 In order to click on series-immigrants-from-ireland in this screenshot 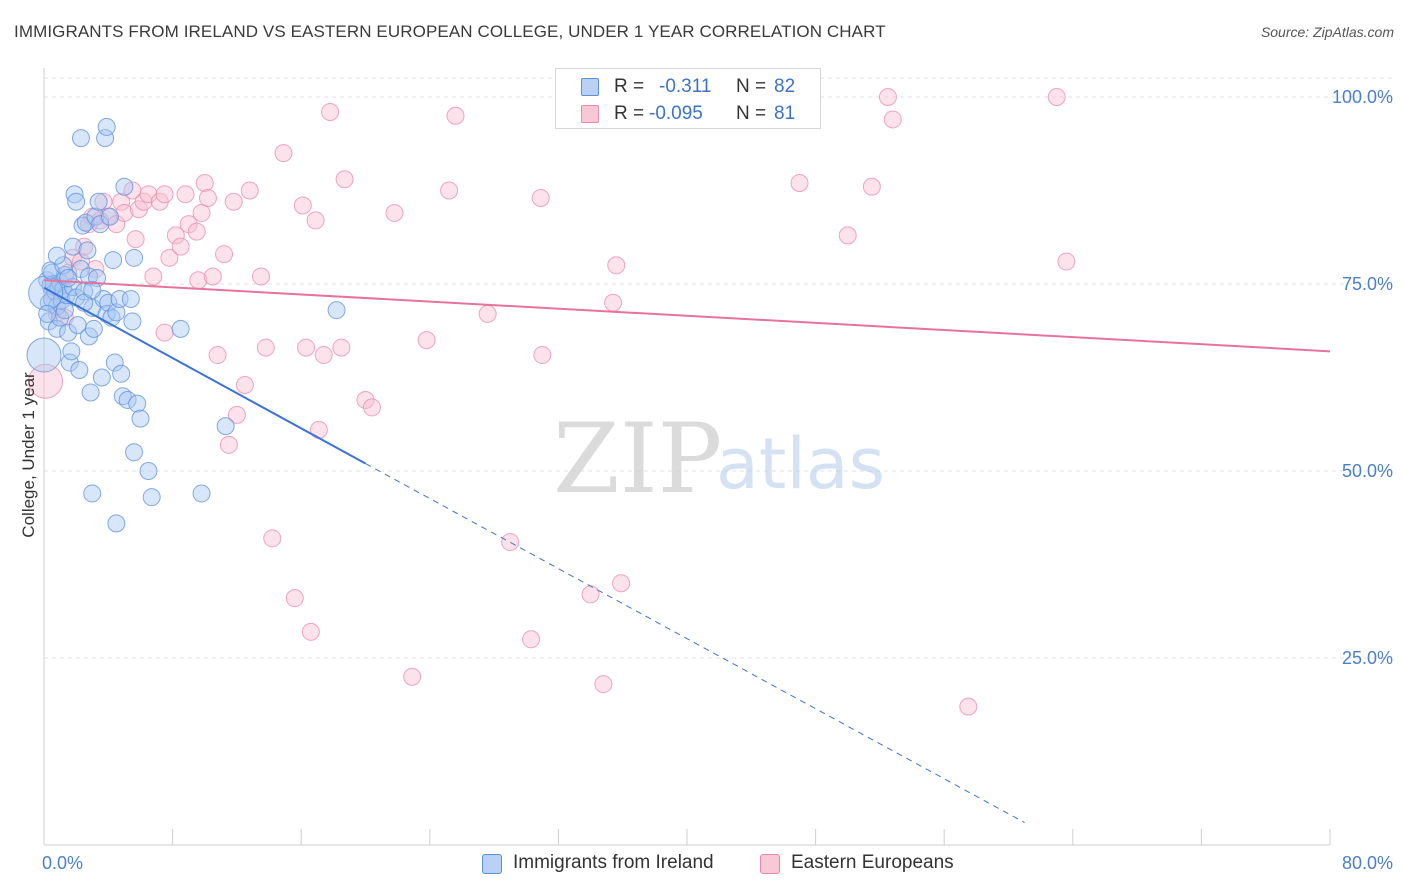, I will do `click(186, 325)`.